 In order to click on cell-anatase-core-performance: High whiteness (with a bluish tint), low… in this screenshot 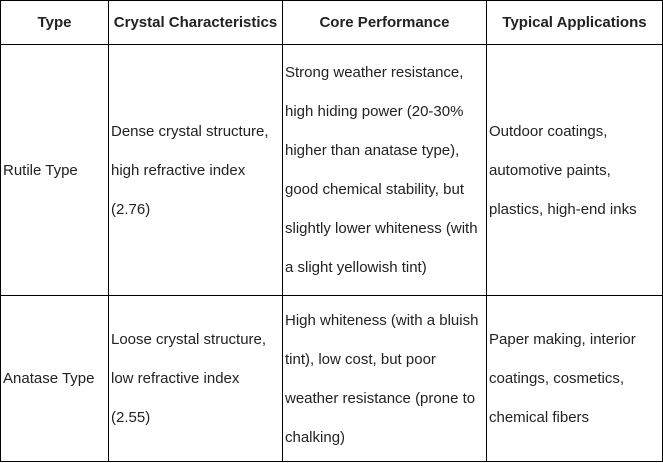, I will do `click(384, 378)`.